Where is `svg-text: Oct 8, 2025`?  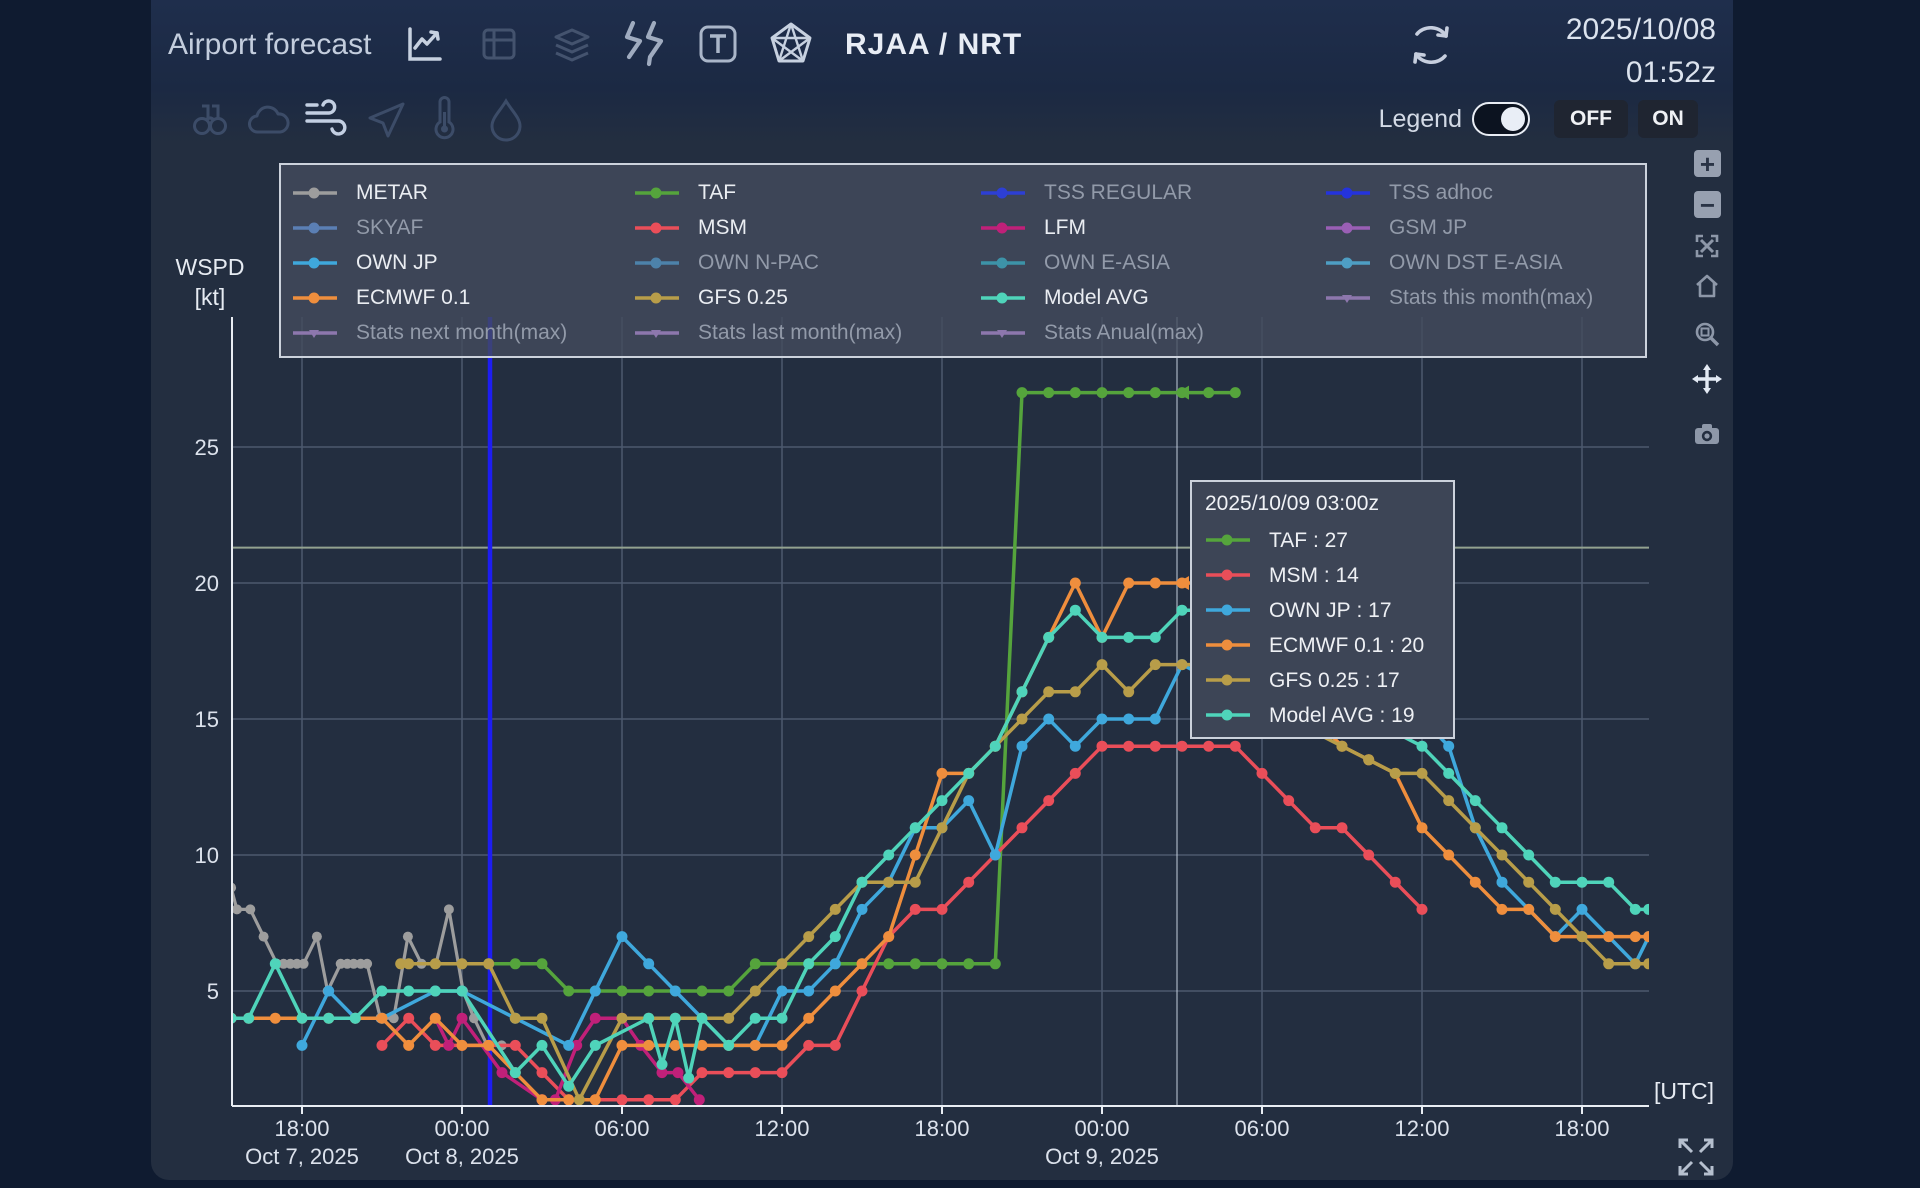 svg-text: Oct 8, 2025 is located at coordinates (462, 1156).